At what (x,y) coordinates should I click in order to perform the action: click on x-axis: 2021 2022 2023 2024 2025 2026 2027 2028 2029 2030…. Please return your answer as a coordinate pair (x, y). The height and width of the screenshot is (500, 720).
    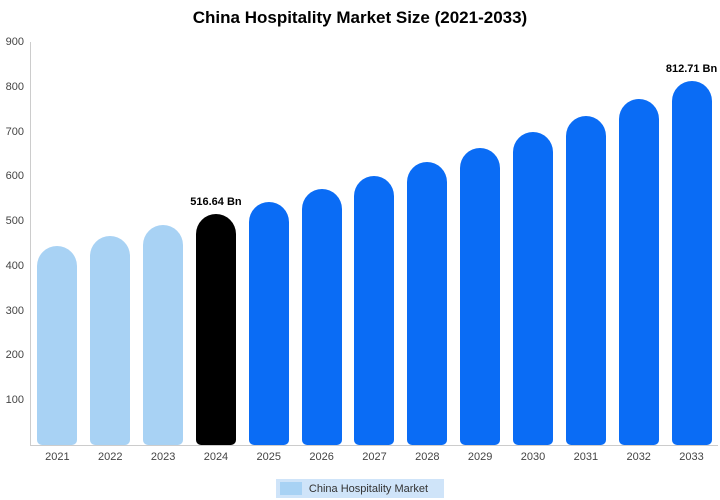
    Looking at the image, I should click on (374, 457).